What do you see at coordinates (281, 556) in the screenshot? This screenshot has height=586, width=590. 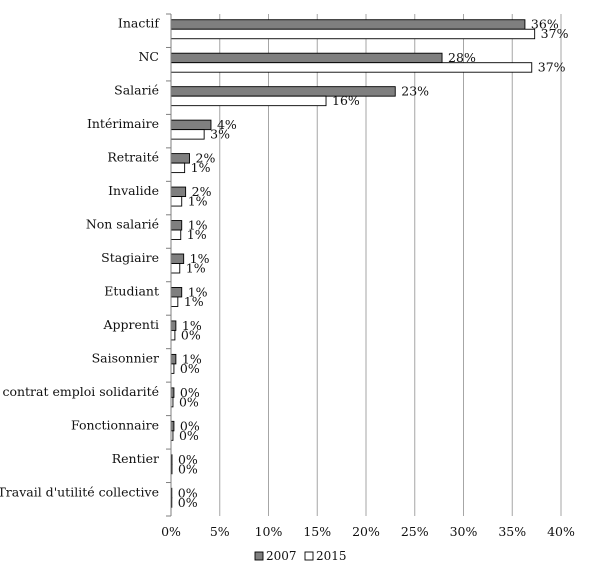 I see `legend-label-2007: 2007` at bounding box center [281, 556].